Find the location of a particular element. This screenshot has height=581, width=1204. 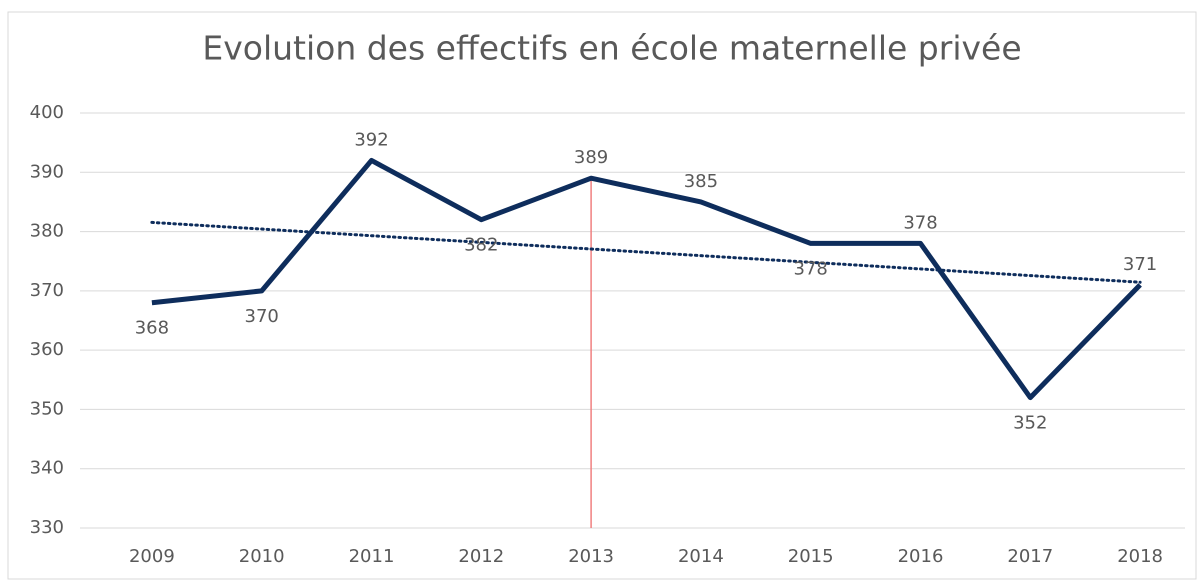

y-tick-label: 330 is located at coordinates (47, 527).